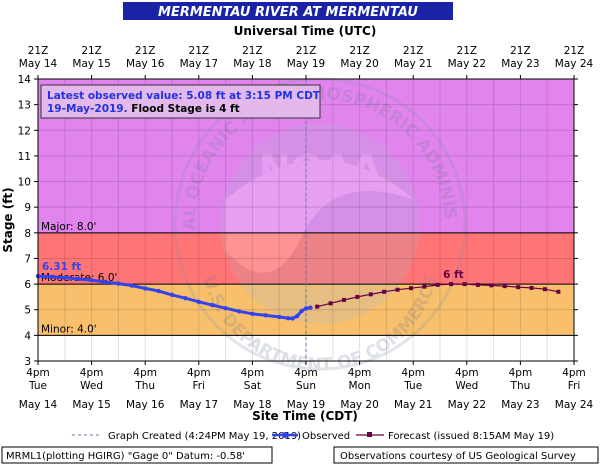 The width and height of the screenshot is (600, 465). Describe the element at coordinates (68, 227) in the screenshot. I see `band-label-major: Major: 8.0'` at that location.